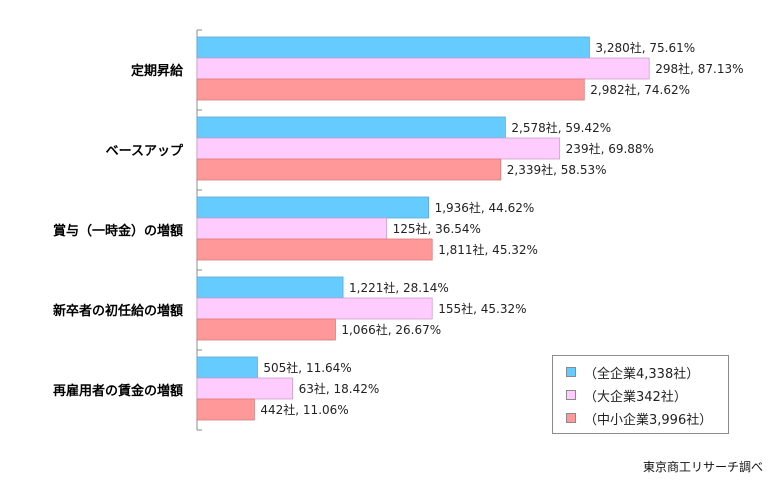  I want to click on data-label: 2,578社, 59.42%, so click(561, 127).